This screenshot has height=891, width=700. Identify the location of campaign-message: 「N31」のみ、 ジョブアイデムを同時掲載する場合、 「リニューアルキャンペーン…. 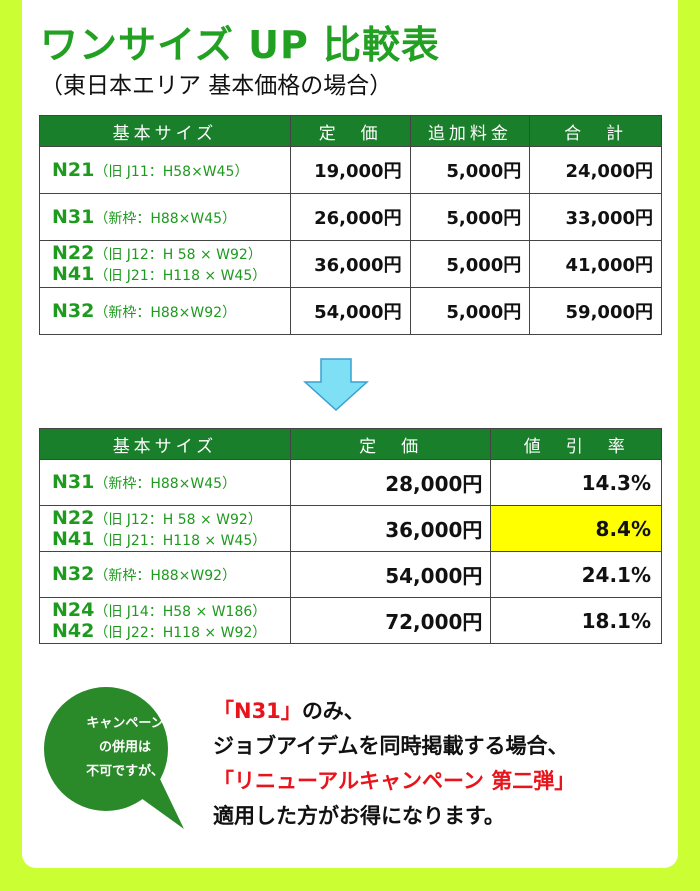
(394, 764).